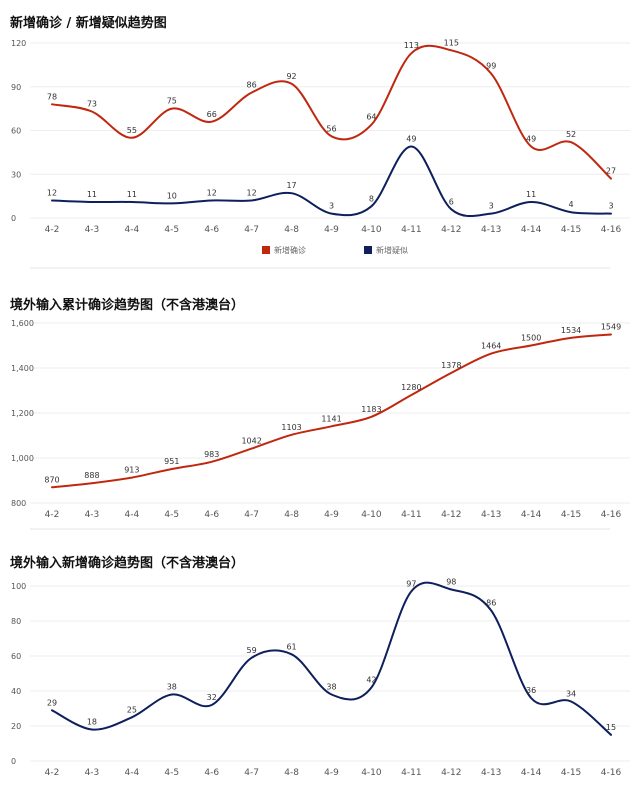 This screenshot has height=787, width=640. Describe the element at coordinates (127, 563) in the screenshot. I see `chart-title: 境外输入新增确诊趋势图（不含港澳台）` at that location.